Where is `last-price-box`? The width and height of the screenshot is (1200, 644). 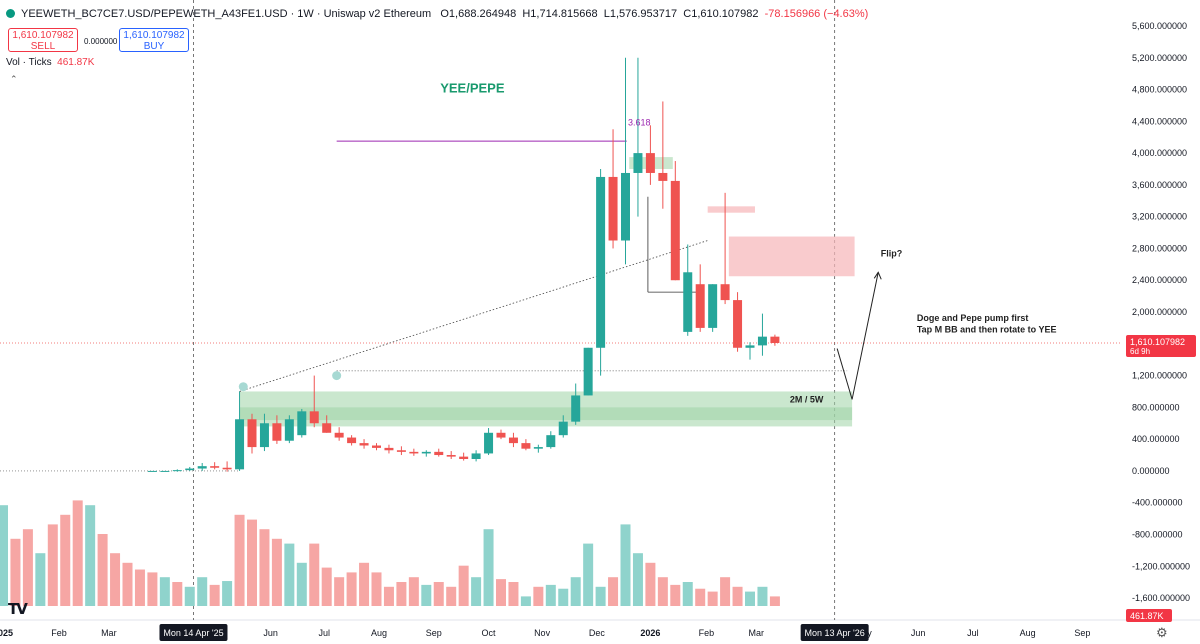
last-price-box is located at coordinates (1161, 345).